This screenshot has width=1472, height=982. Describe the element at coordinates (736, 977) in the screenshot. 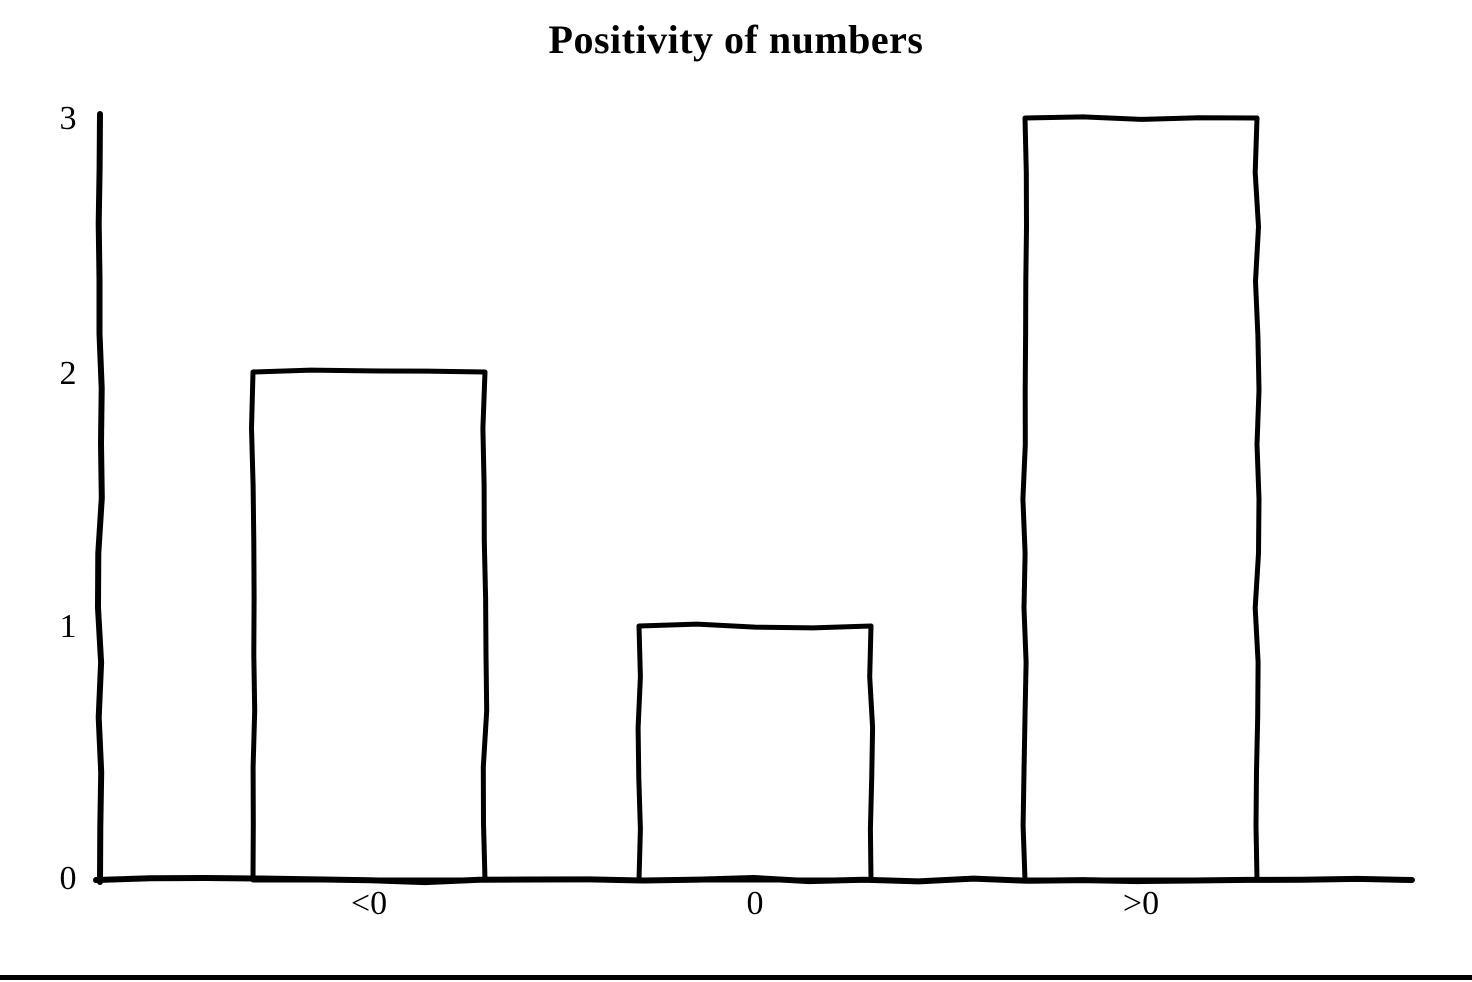

I see `bottom-border-rule` at that location.